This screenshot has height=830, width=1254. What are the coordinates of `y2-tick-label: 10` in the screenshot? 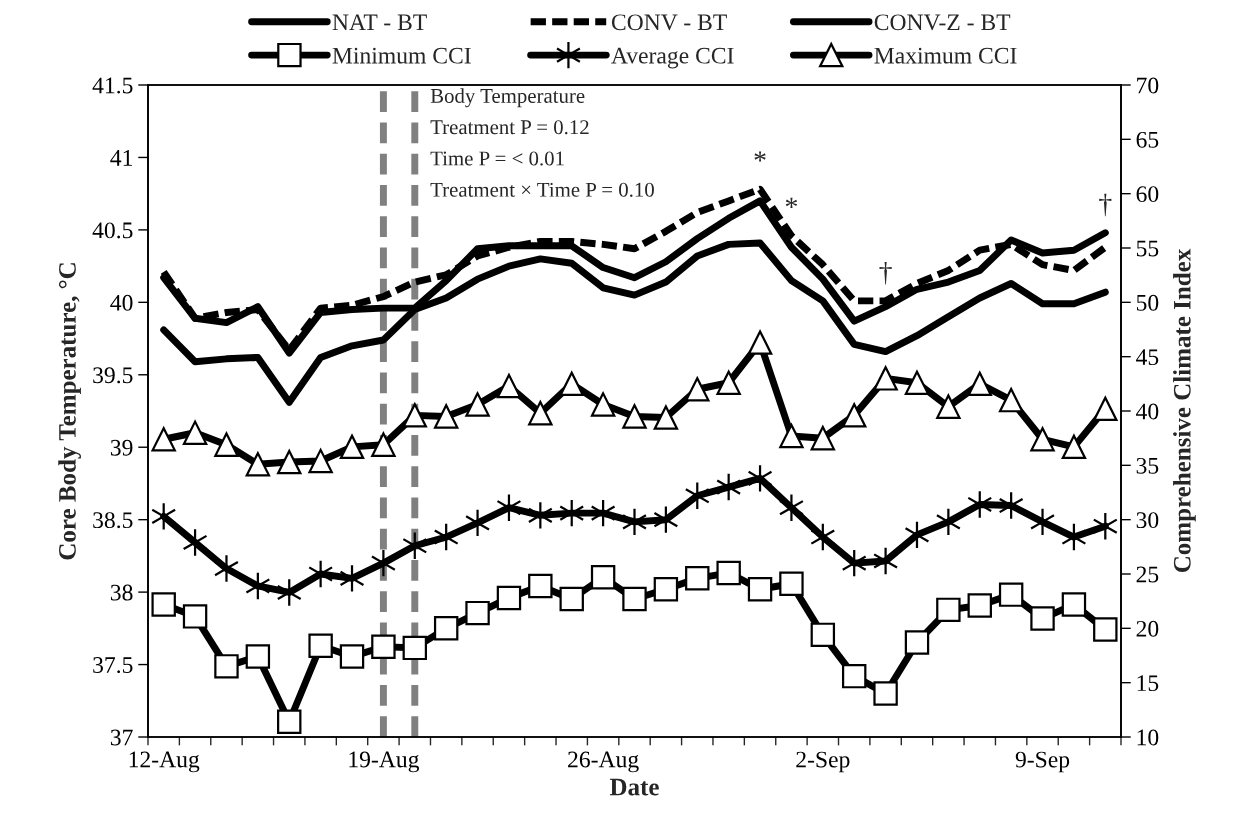 It's located at (1148, 737).